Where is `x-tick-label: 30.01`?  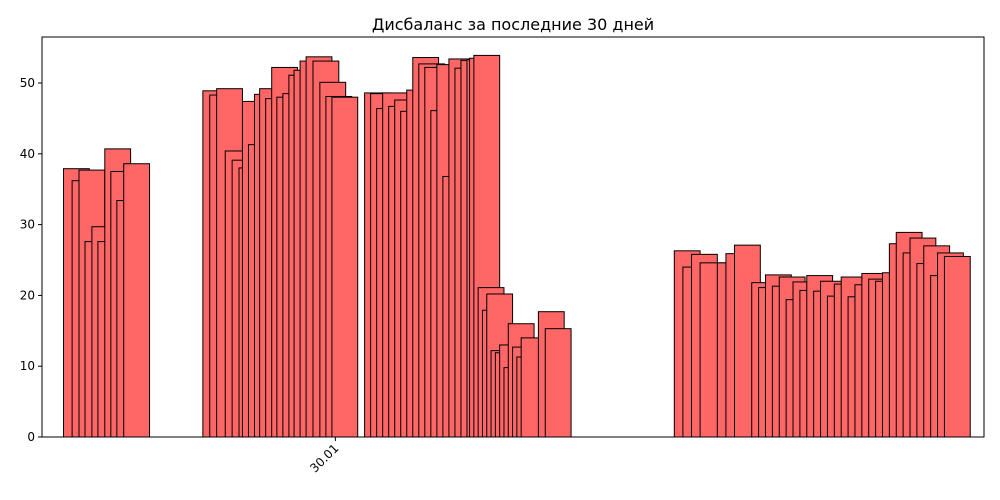
x-tick-label: 30.01 is located at coordinates (324, 458).